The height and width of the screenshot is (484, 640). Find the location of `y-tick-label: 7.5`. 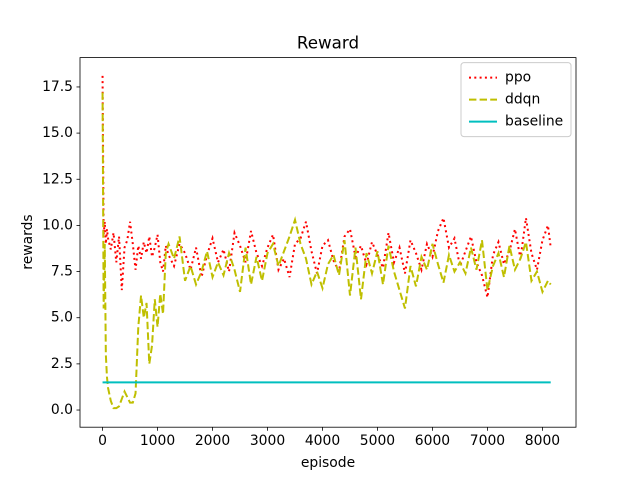

y-tick-label: 7.5 is located at coordinates (62, 272).